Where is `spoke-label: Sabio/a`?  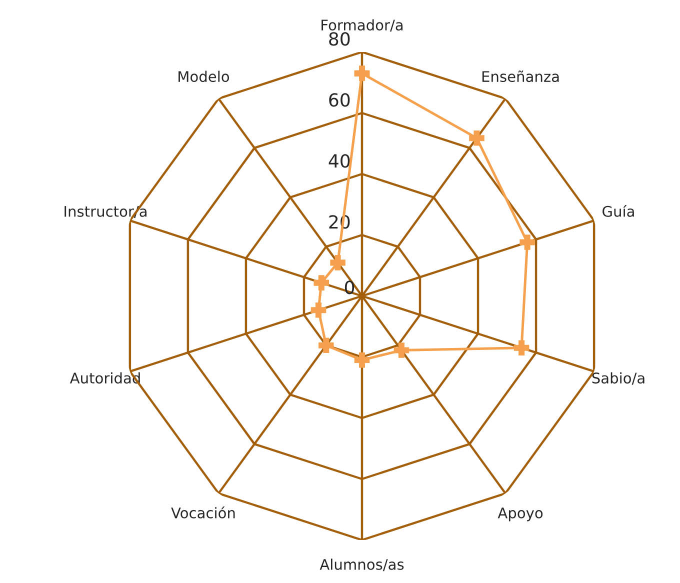
spoke-label: Sabio/a is located at coordinates (618, 378).